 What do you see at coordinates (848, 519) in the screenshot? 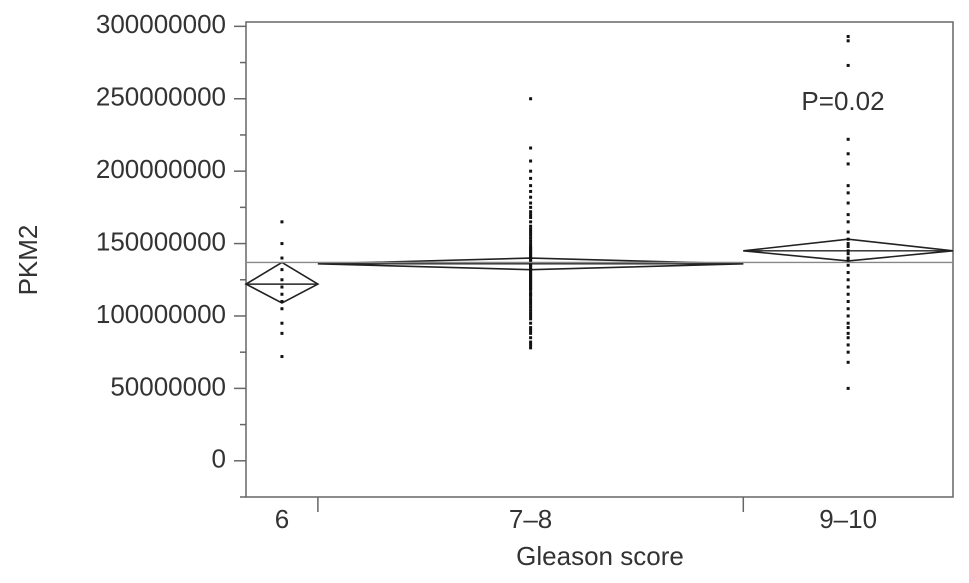
I see `x-tick-label: 9–10` at bounding box center [848, 519].